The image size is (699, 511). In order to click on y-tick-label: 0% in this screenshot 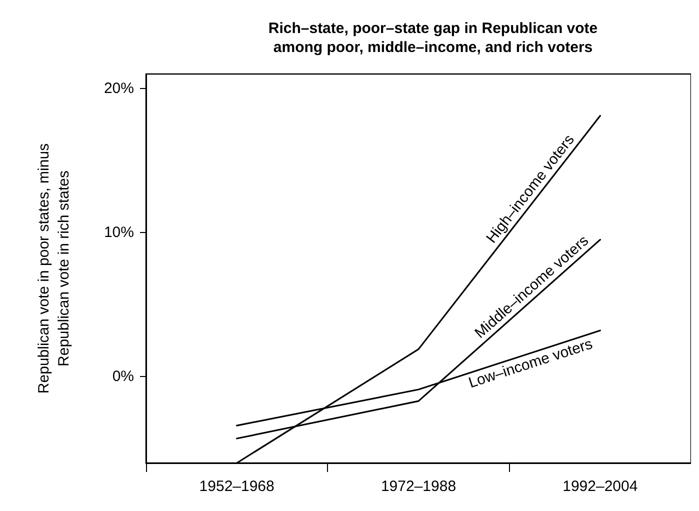, I will do `click(123, 377)`.